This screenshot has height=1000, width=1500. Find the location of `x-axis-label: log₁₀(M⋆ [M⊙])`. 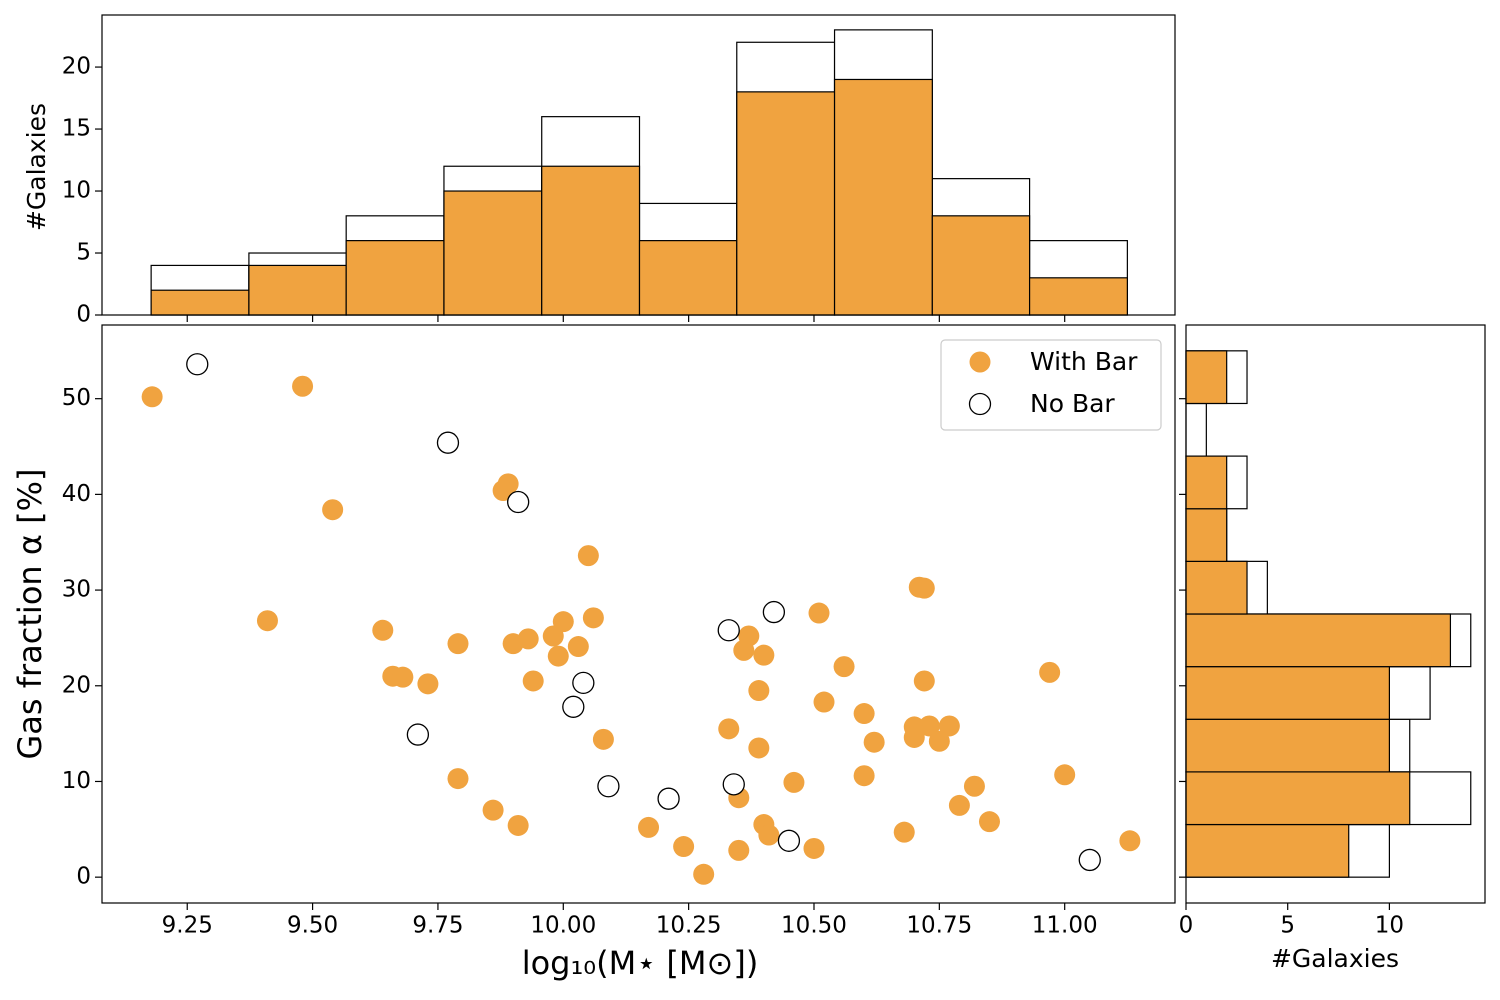

x-axis-label: log₁₀(M⋆ [M⊙]) is located at coordinates (640, 963).